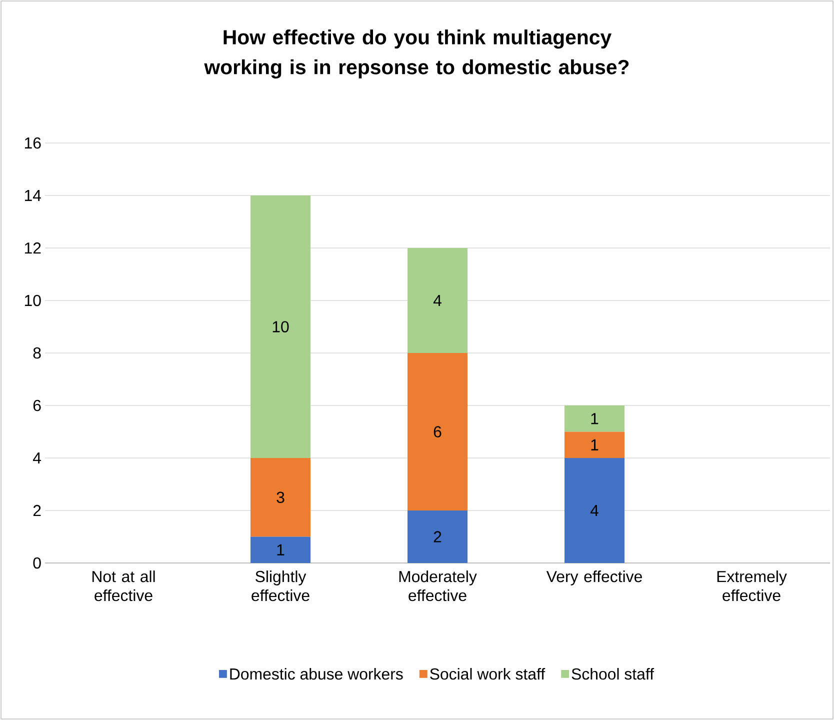  What do you see at coordinates (123, 586) in the screenshot?
I see `x-tick-label: Not at all effective` at bounding box center [123, 586].